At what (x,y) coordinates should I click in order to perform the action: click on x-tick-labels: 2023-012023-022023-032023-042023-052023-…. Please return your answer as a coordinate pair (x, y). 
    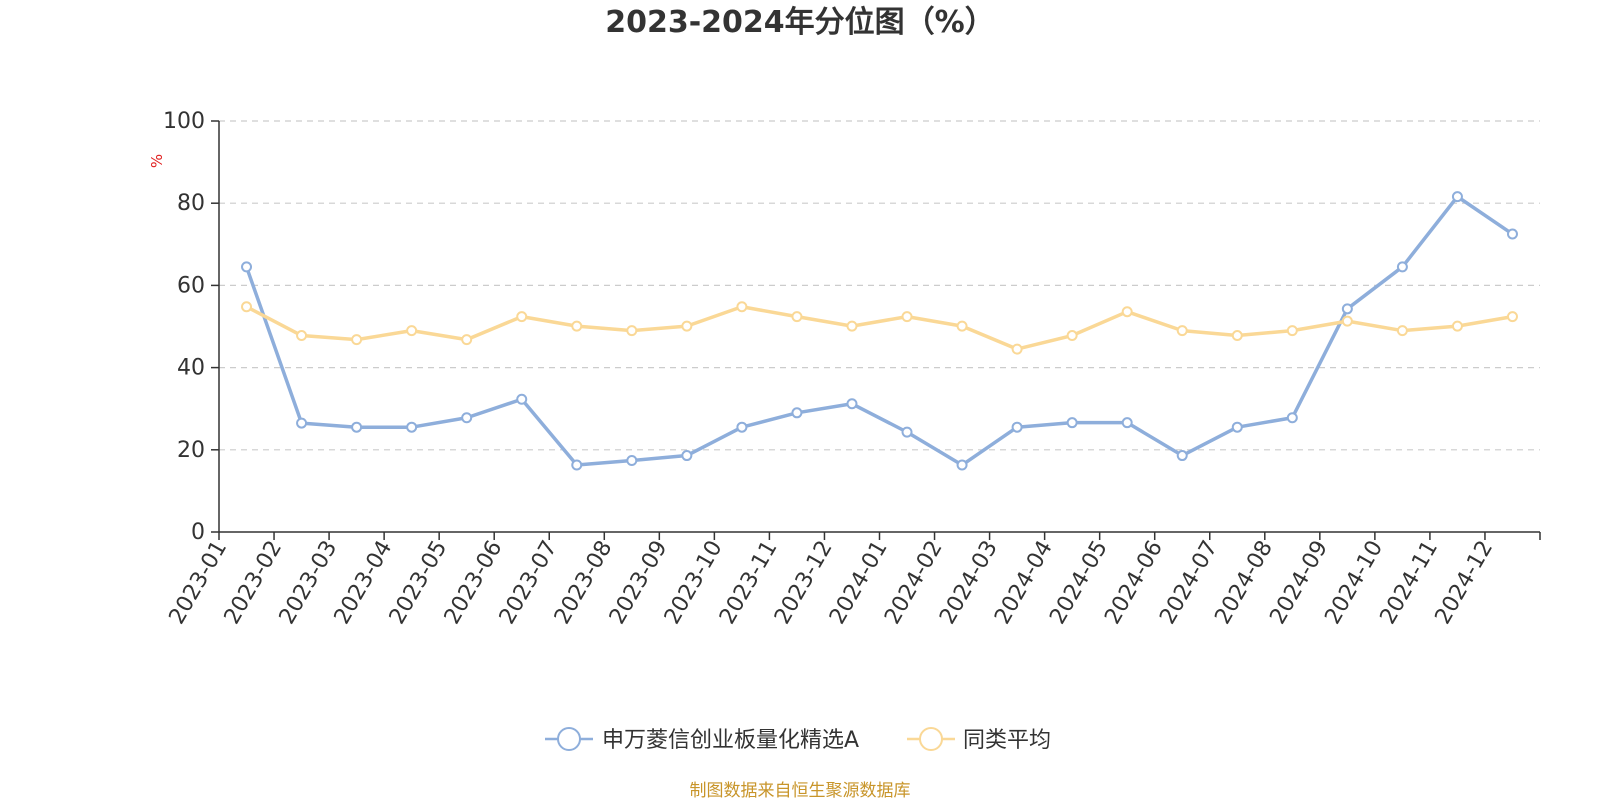
    Looking at the image, I should click on (832, 582).